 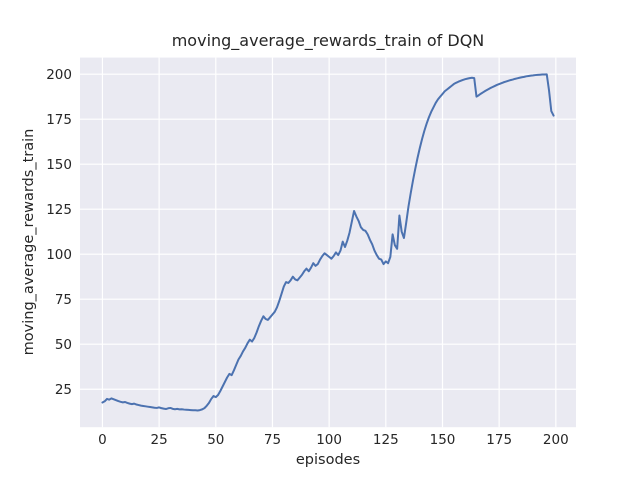 What do you see at coordinates (102, 440) in the screenshot?
I see `x-tick-label: 0` at bounding box center [102, 440].